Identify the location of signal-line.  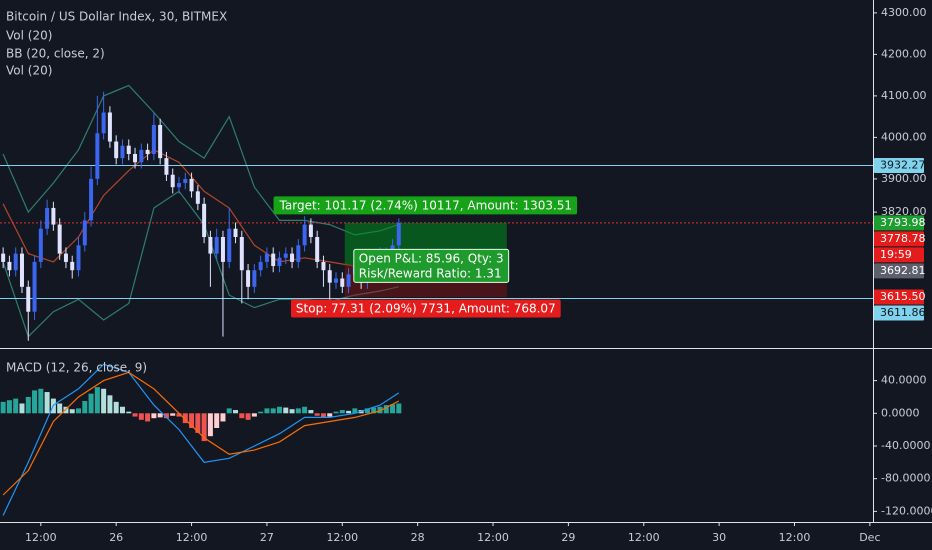
(201, 433).